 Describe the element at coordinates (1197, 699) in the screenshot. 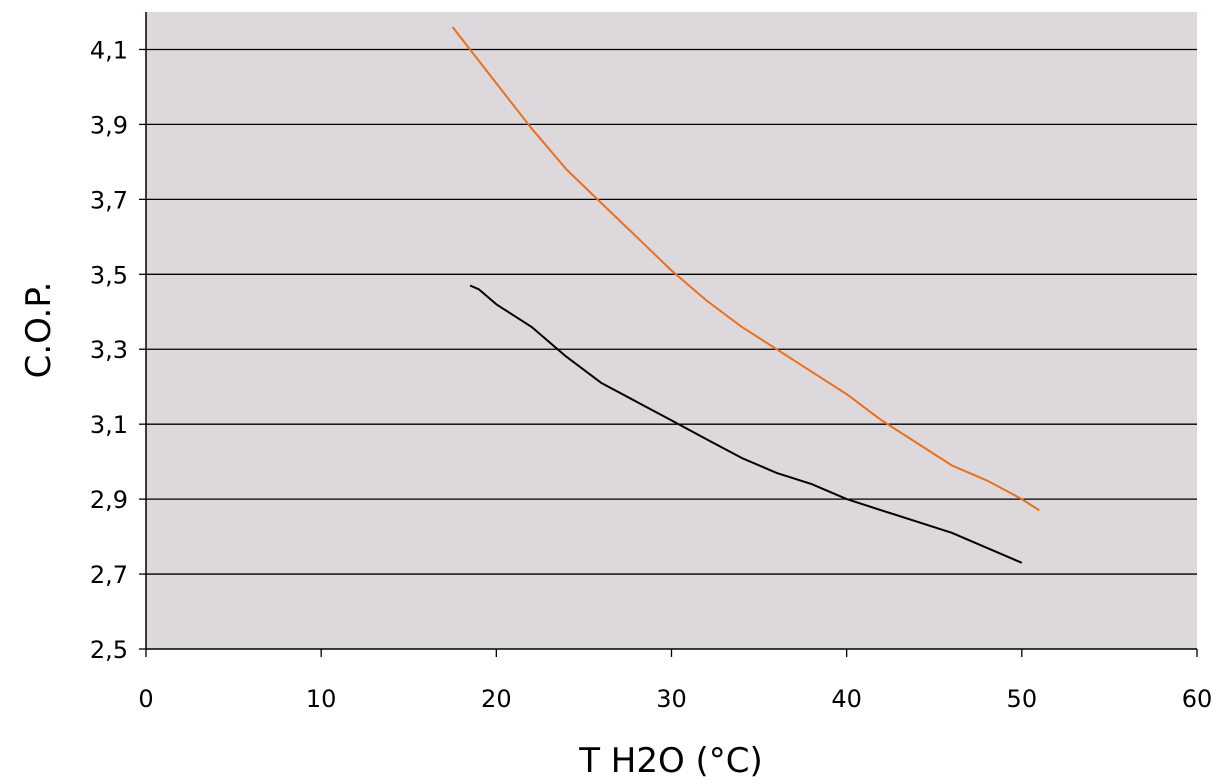

I see `x-tick-label: 60` at that location.